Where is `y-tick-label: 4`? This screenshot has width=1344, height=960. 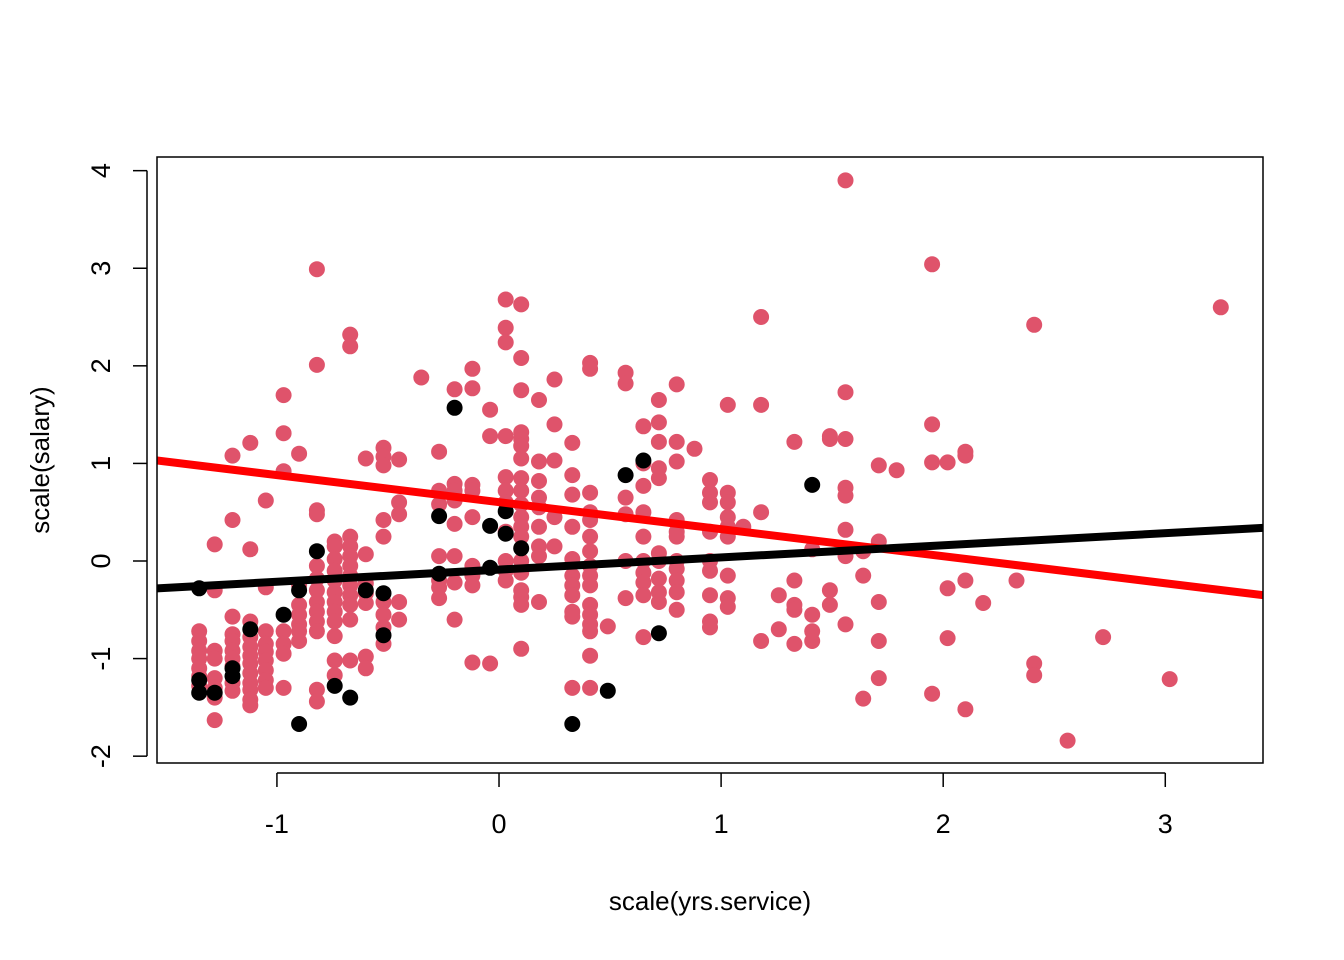 y-tick-label: 4 is located at coordinates (101, 170).